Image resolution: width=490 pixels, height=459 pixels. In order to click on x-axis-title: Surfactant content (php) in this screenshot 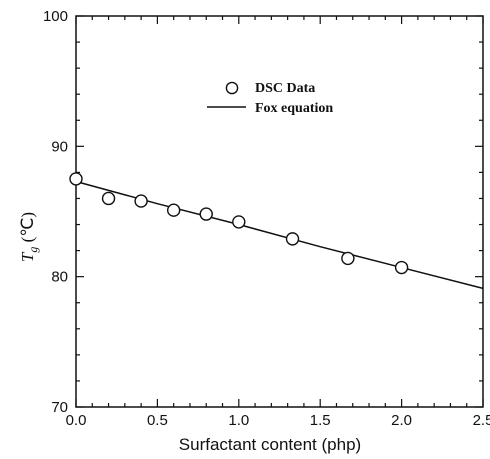, I will do `click(270, 444)`.